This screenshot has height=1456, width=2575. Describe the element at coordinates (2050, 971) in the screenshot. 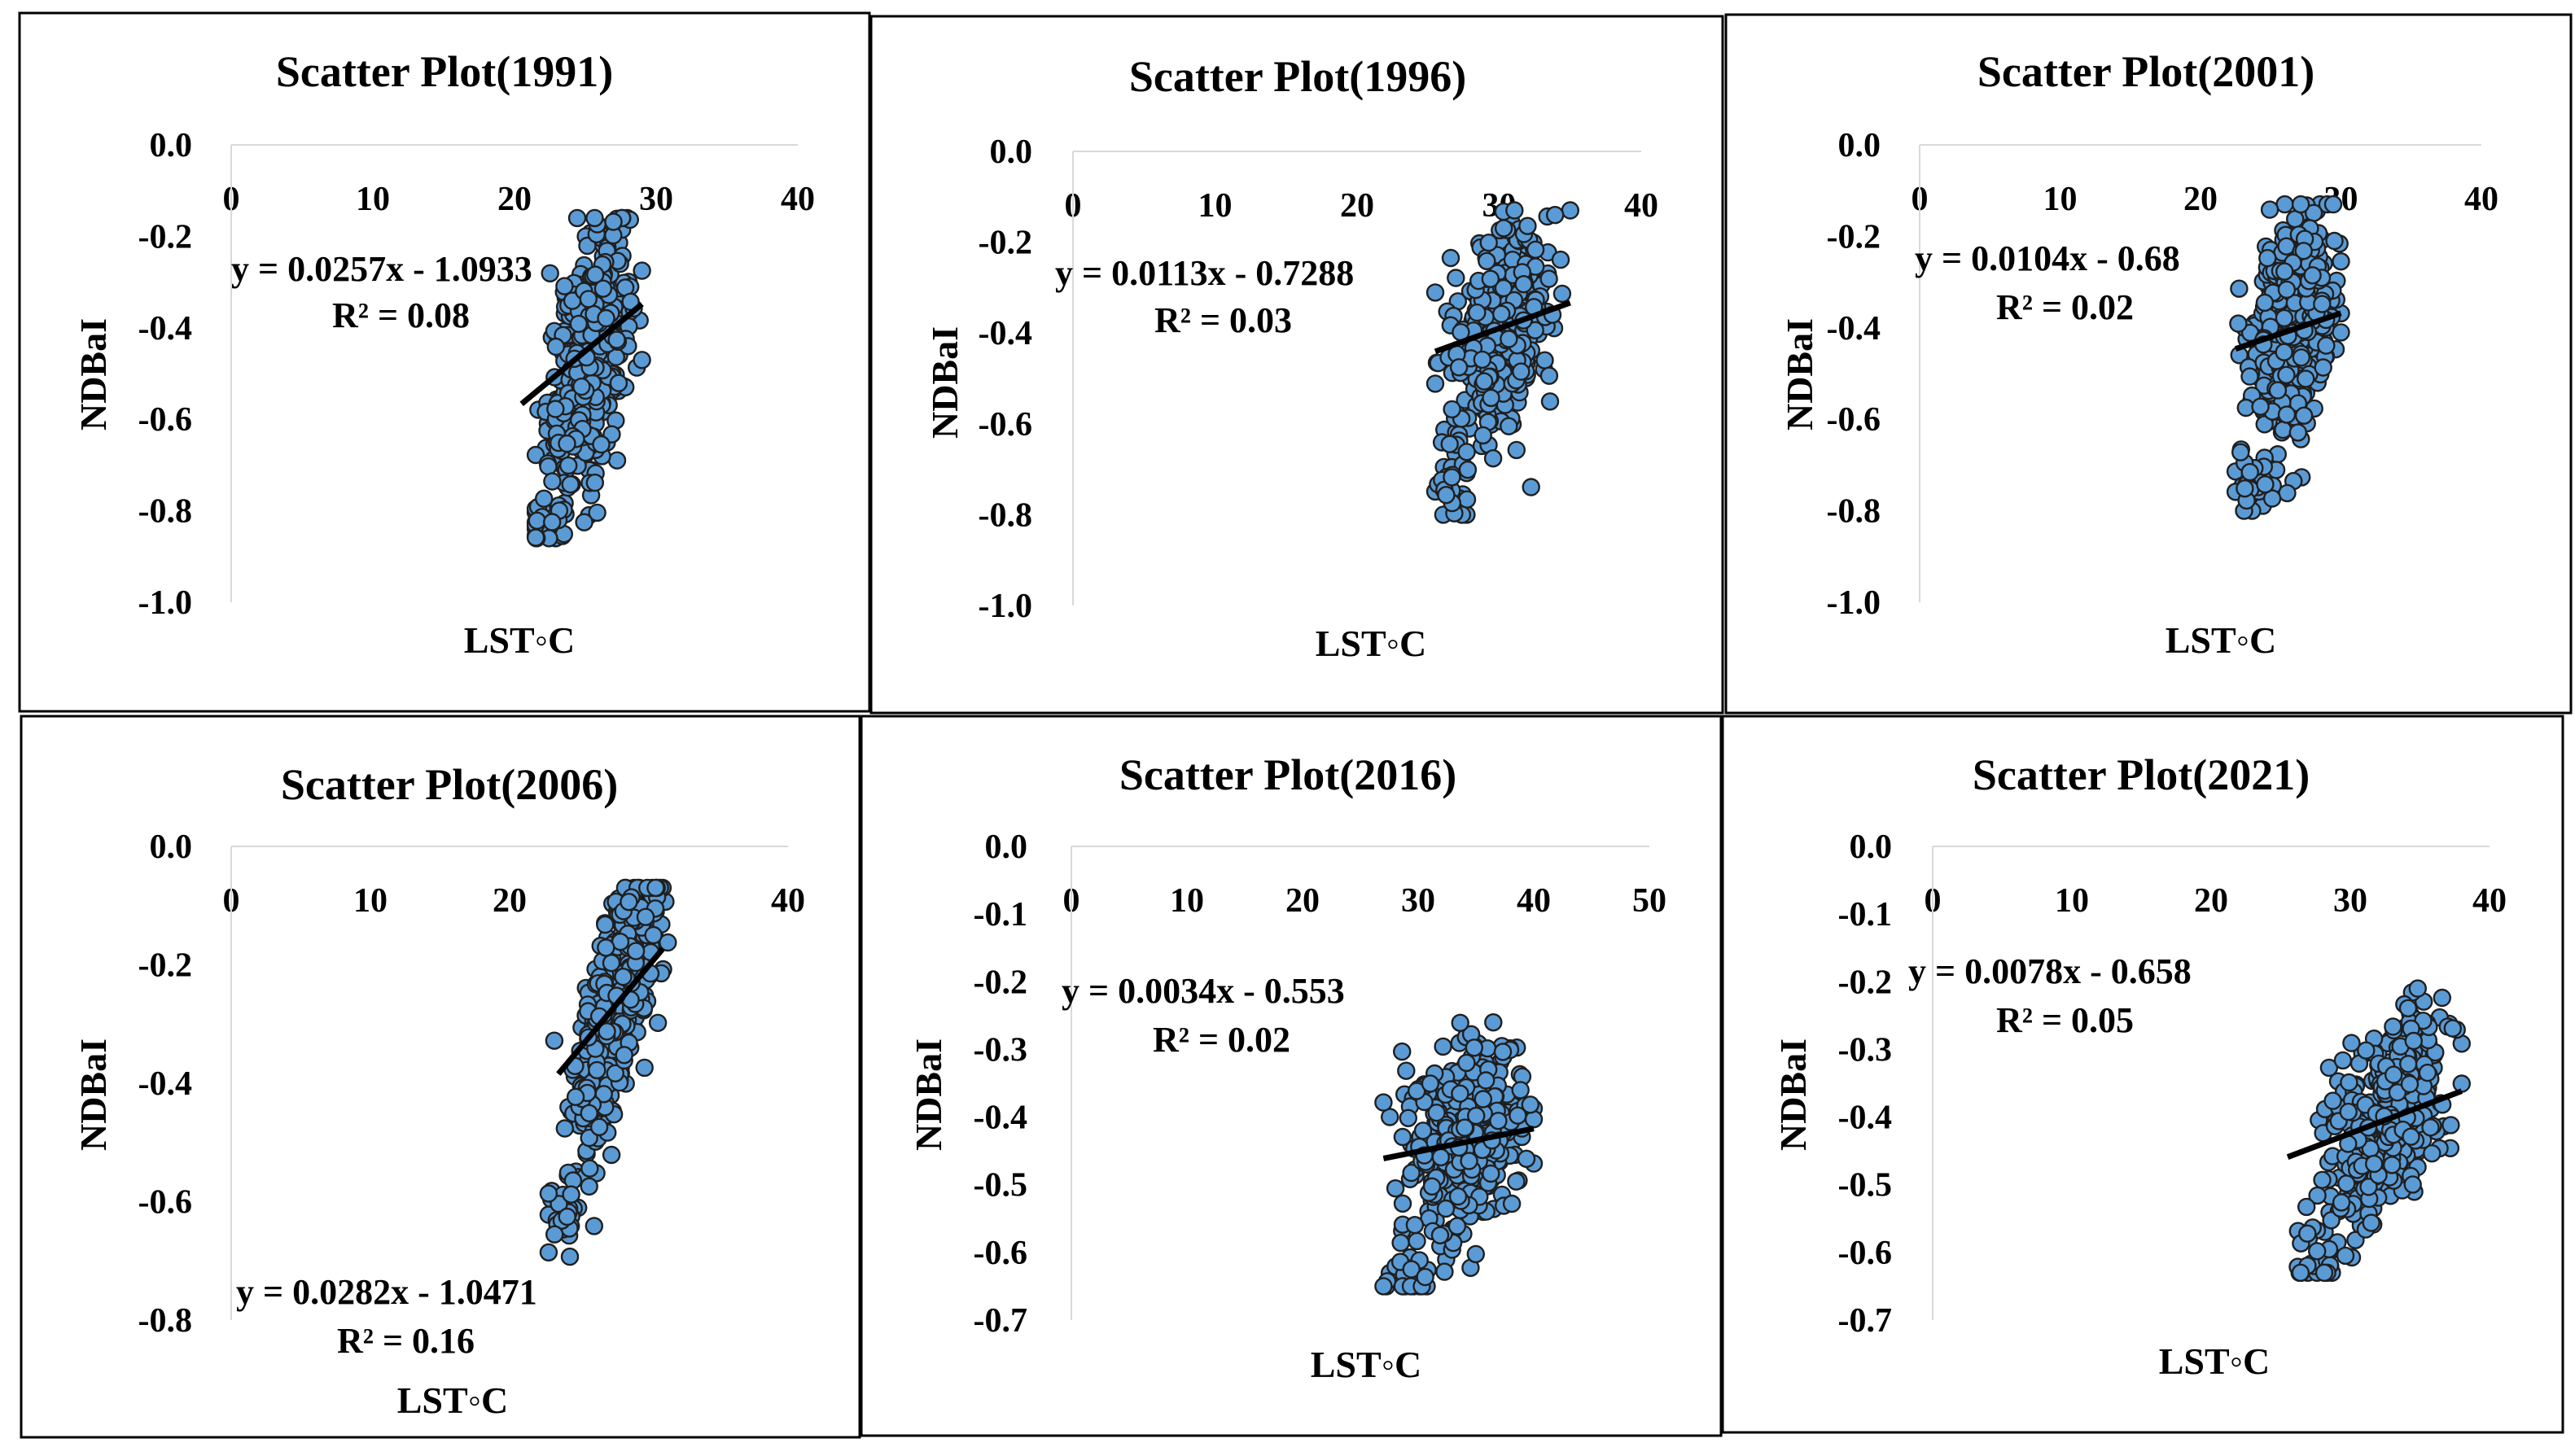

I see `trend-equation: y = 0.0078x - 0.658` at that location.